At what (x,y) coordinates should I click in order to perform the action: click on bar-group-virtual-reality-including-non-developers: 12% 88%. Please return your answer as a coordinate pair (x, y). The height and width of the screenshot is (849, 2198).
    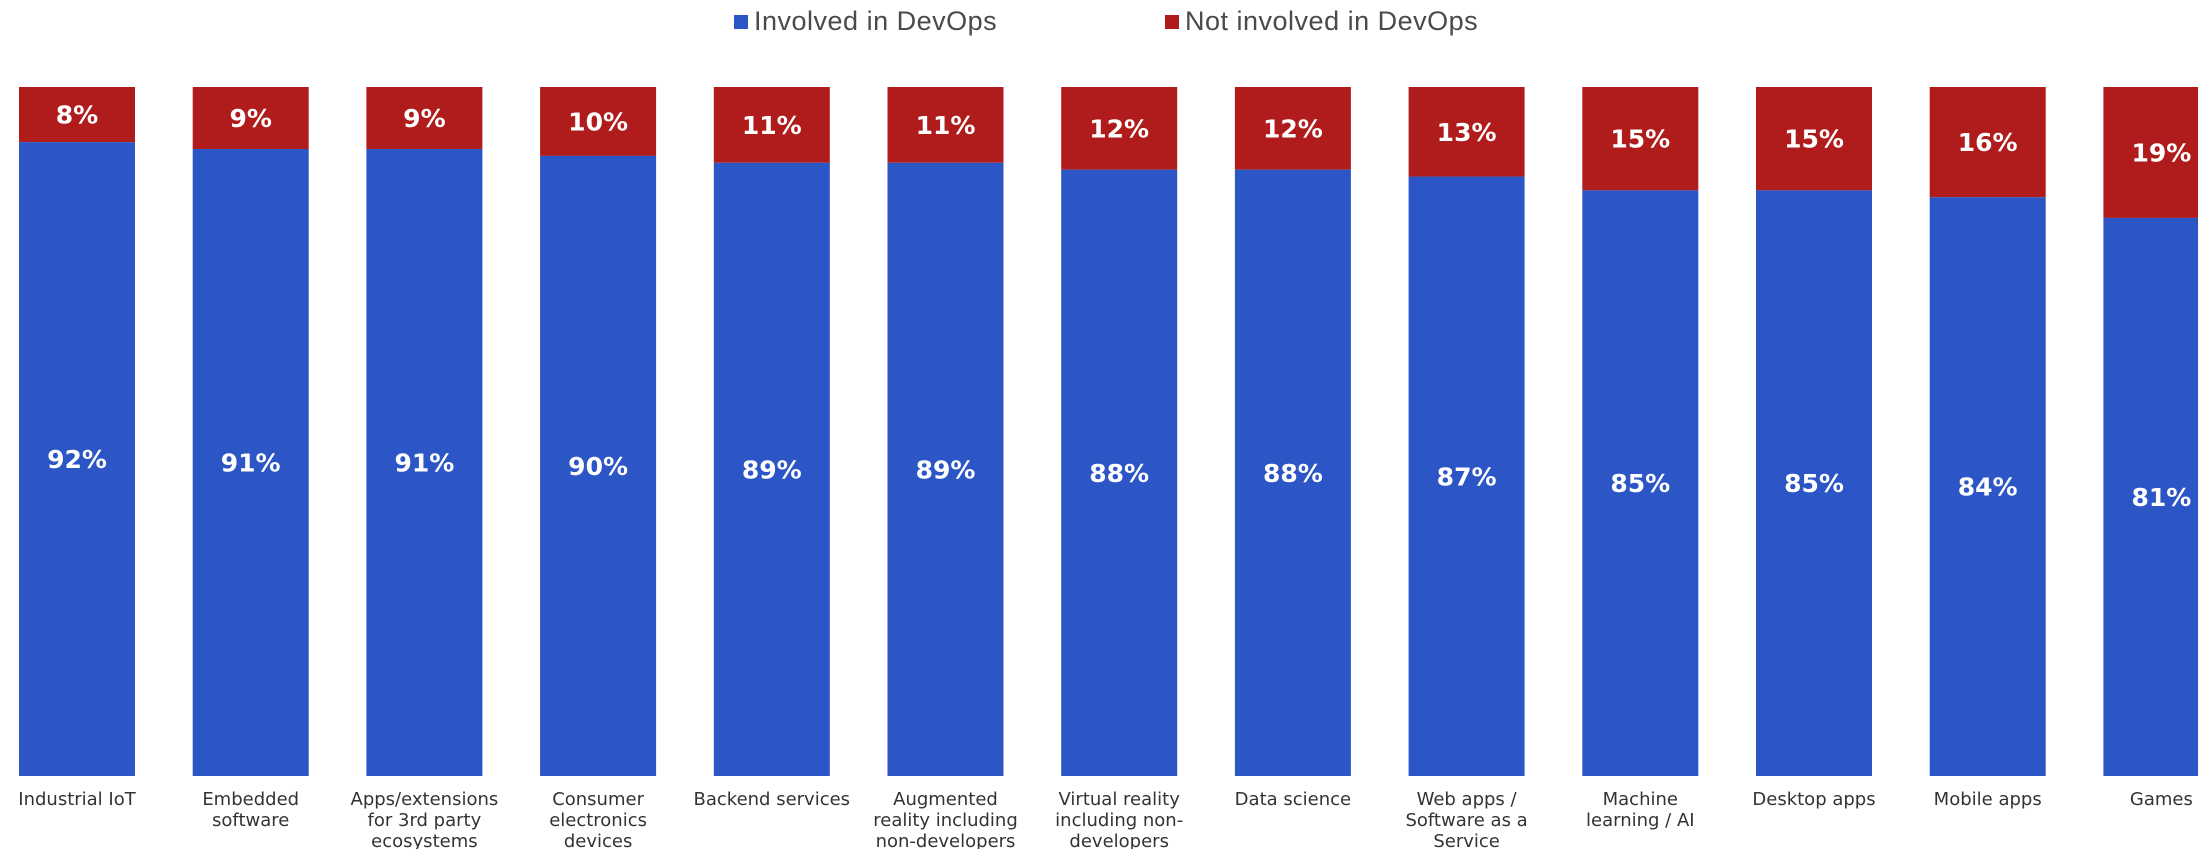
    Looking at the image, I should click on (1119, 431).